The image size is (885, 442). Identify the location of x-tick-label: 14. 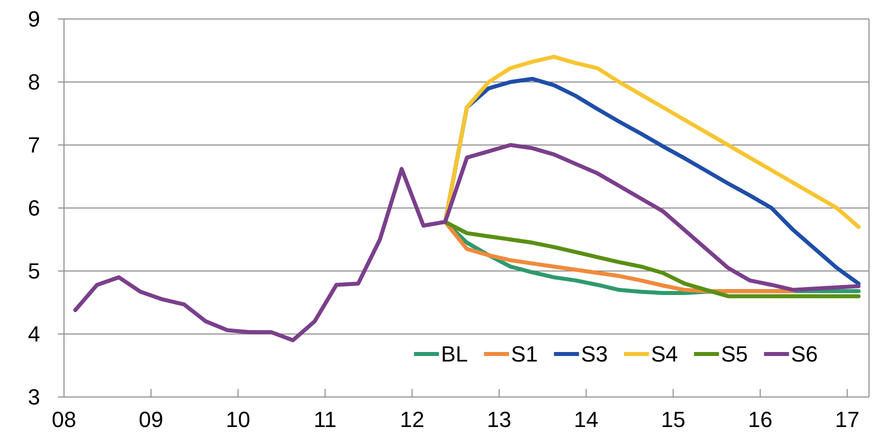
(586, 419).